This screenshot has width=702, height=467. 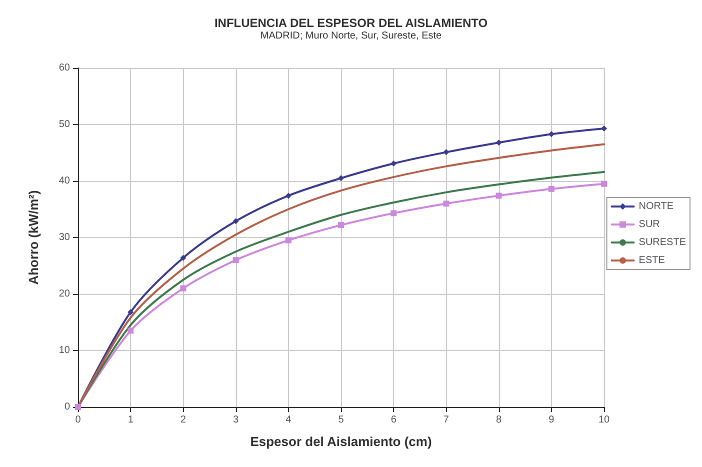 What do you see at coordinates (64, 350) in the screenshot?
I see `y-tick-label: 10` at bounding box center [64, 350].